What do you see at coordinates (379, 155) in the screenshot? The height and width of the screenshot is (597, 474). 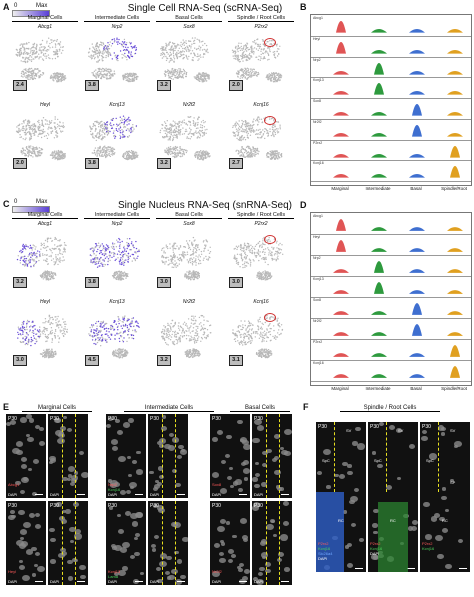 I see `violin-shape` at bounding box center [379, 155].